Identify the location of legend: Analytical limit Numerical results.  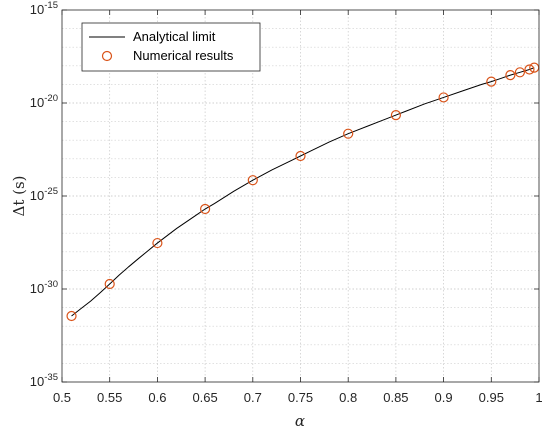
(171, 47).